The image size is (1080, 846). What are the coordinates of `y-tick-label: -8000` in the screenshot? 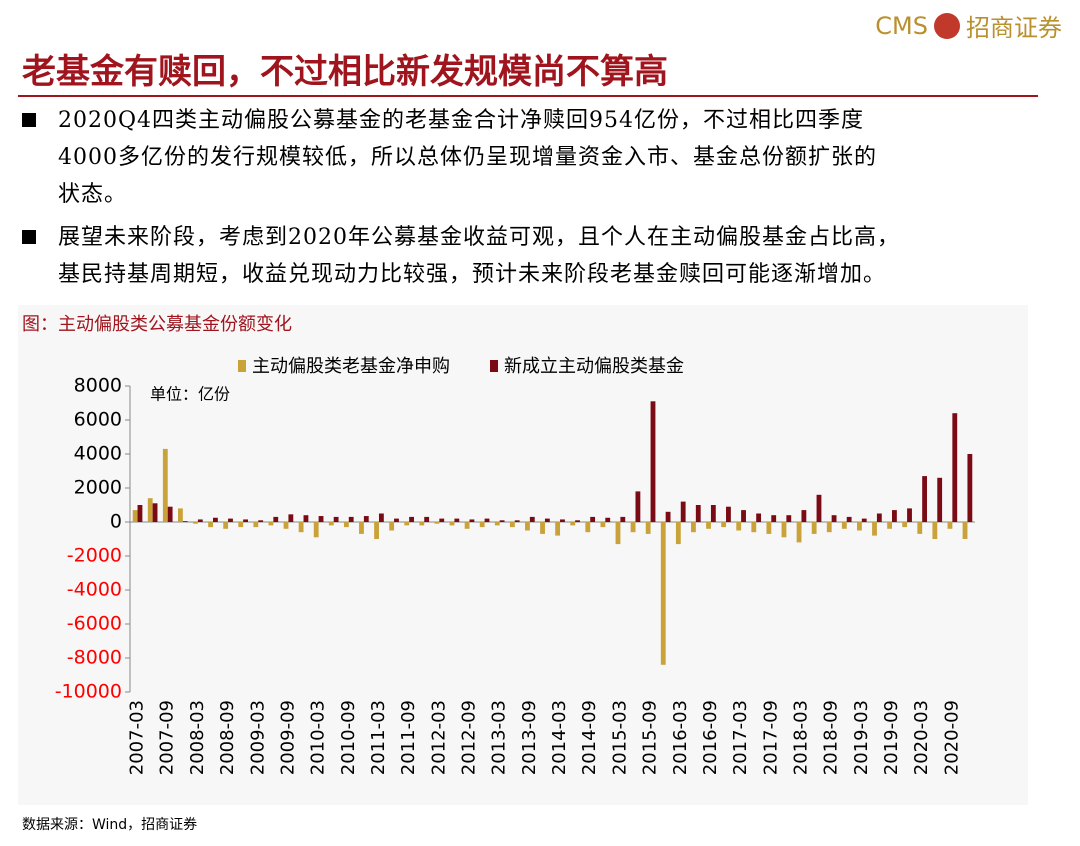 It's located at (94, 658).